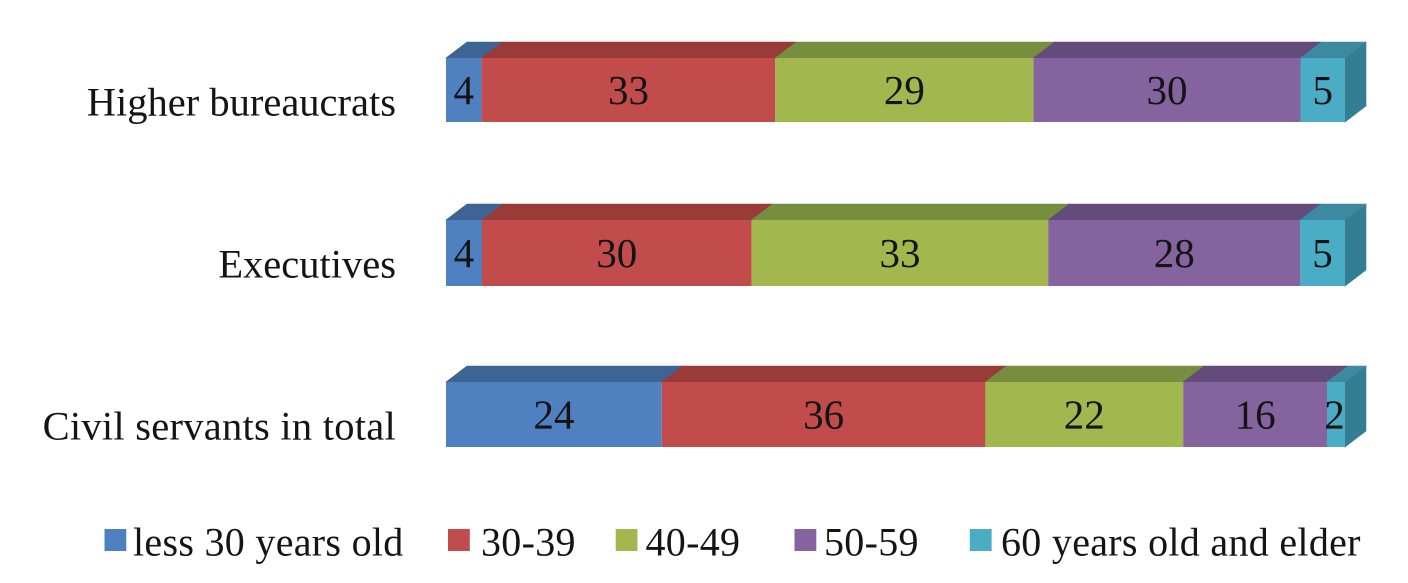  What do you see at coordinates (823, 415) in the screenshot?
I see `svg-text: 36` at bounding box center [823, 415].